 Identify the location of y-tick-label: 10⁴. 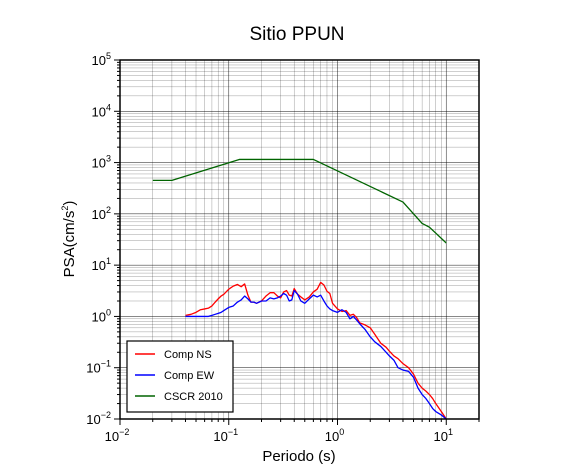
(101, 110).